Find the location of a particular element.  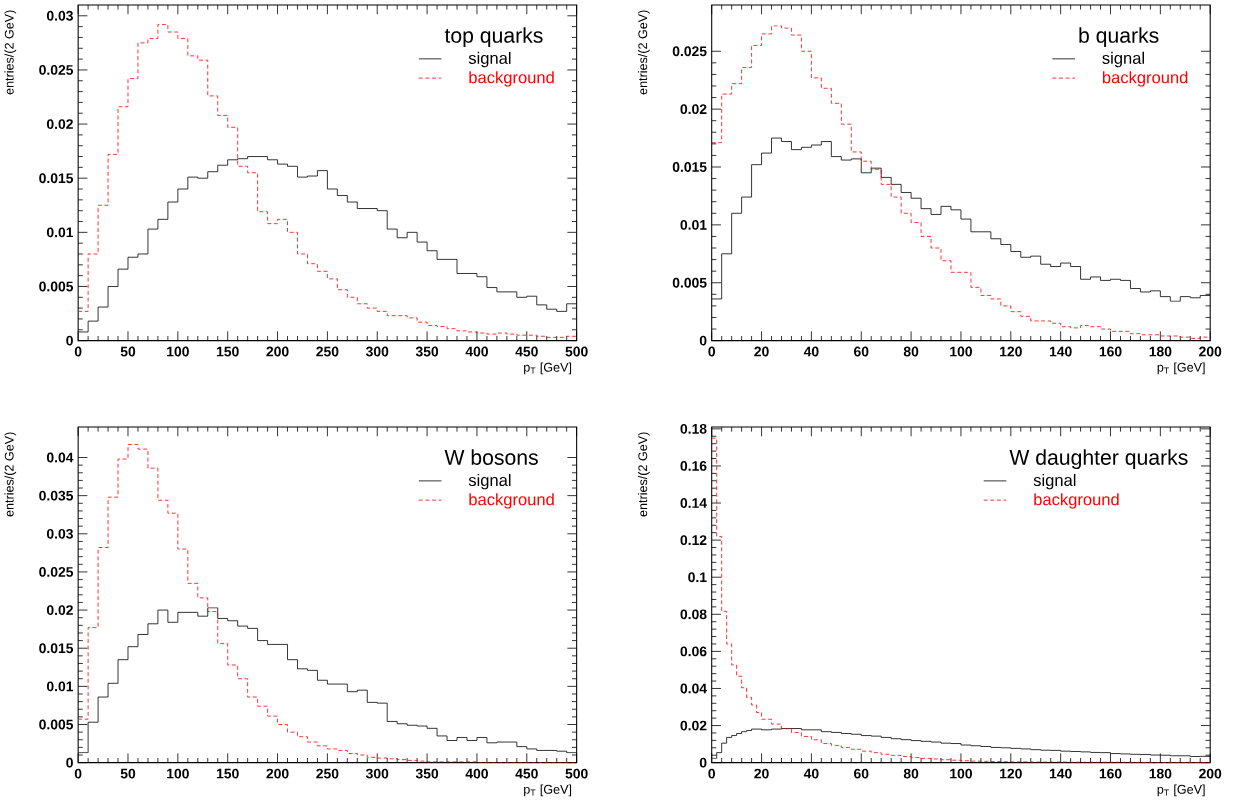

legend-title: W daughter quarks is located at coordinates (1098, 459).